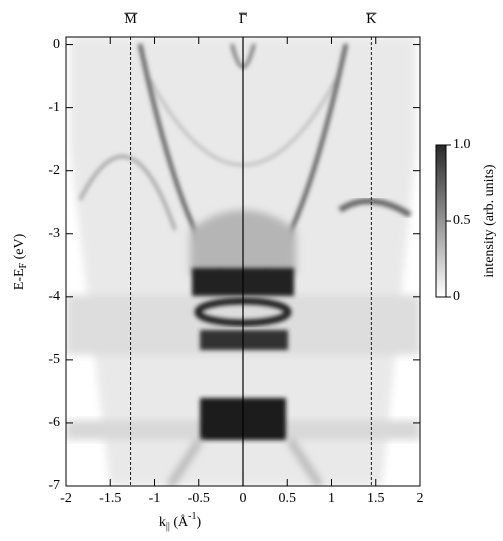 Image resolution: width=503 pixels, height=541 pixels. What do you see at coordinates (54, 233) in the screenshot?
I see `y-tick-label: -3` at bounding box center [54, 233].